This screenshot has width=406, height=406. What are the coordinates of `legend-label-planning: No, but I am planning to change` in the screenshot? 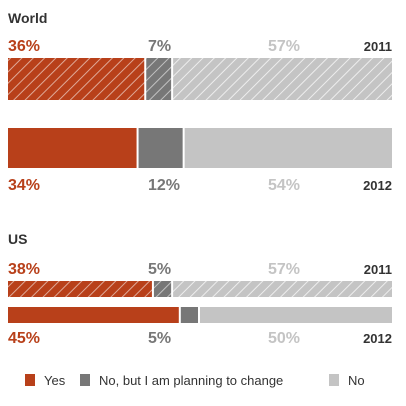 It's located at (191, 380).